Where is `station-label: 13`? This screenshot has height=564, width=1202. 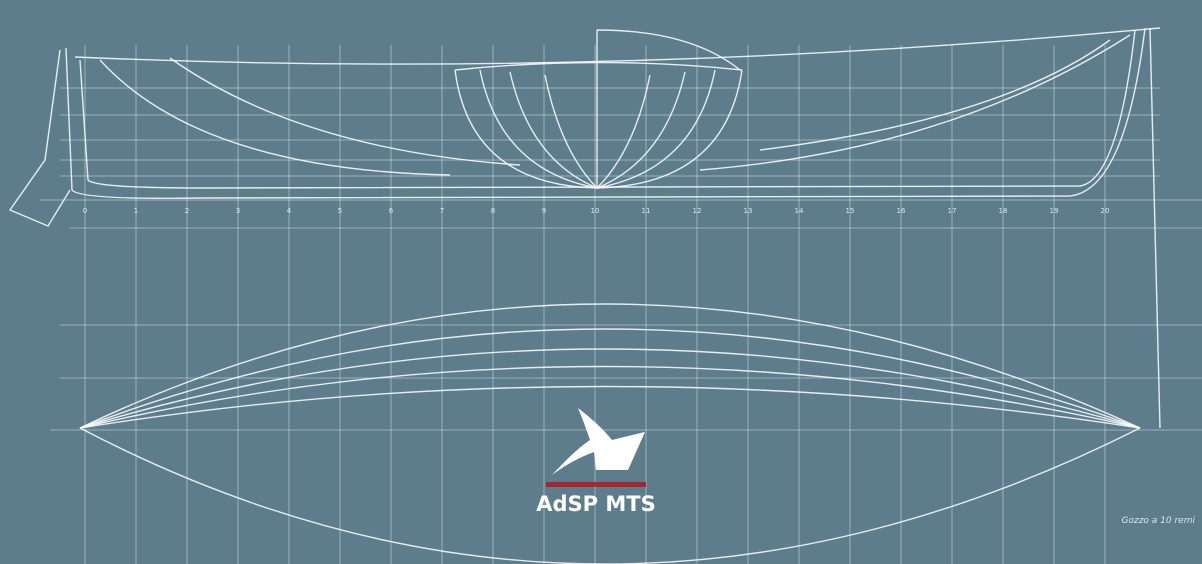 station-label: 13 is located at coordinates (748, 211).